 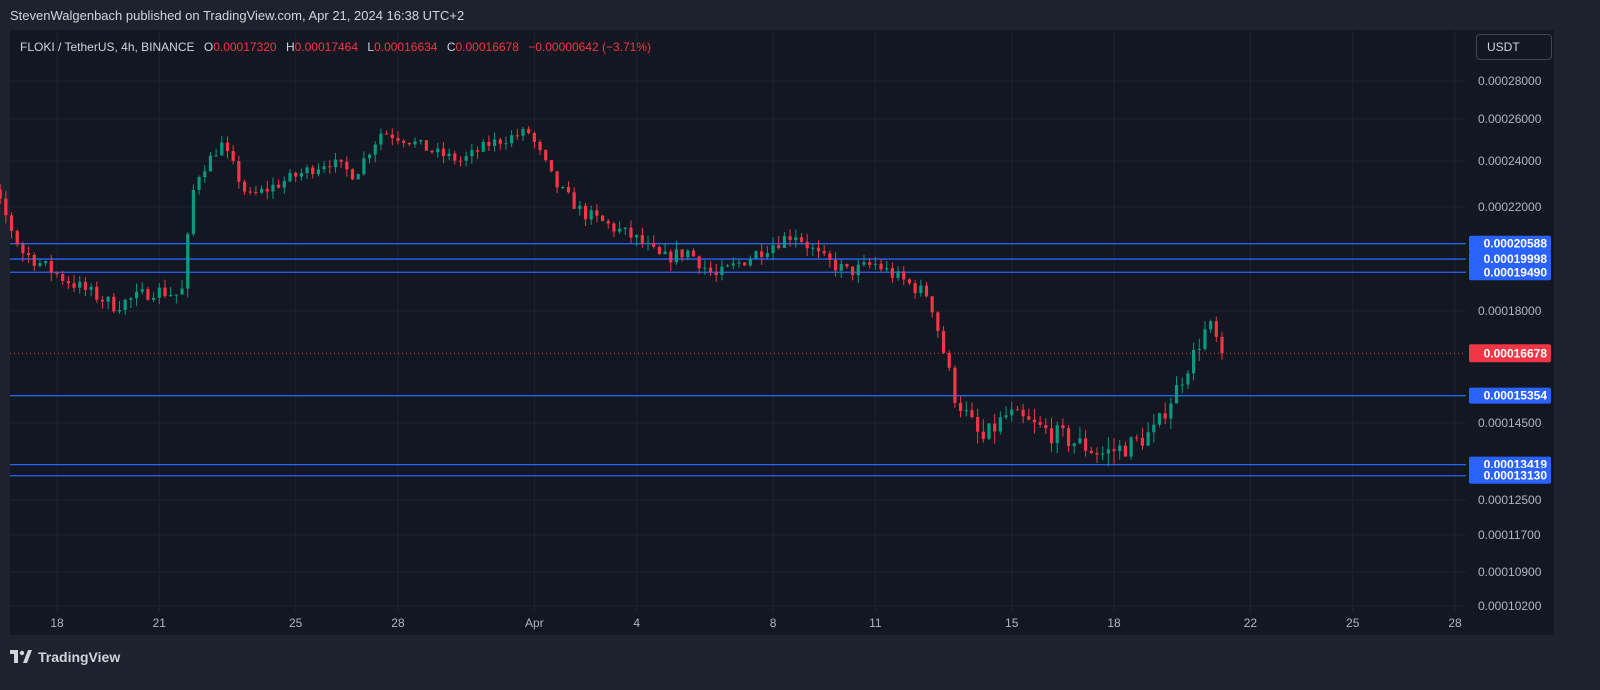 I want to click on y-tick-label: 0.00026000, so click(x=1510, y=119).